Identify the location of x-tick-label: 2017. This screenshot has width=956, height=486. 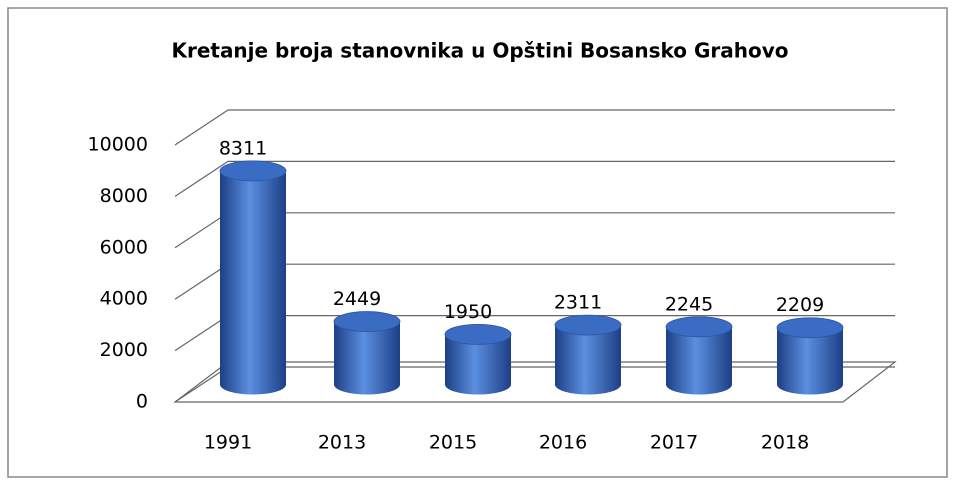
(674, 443).